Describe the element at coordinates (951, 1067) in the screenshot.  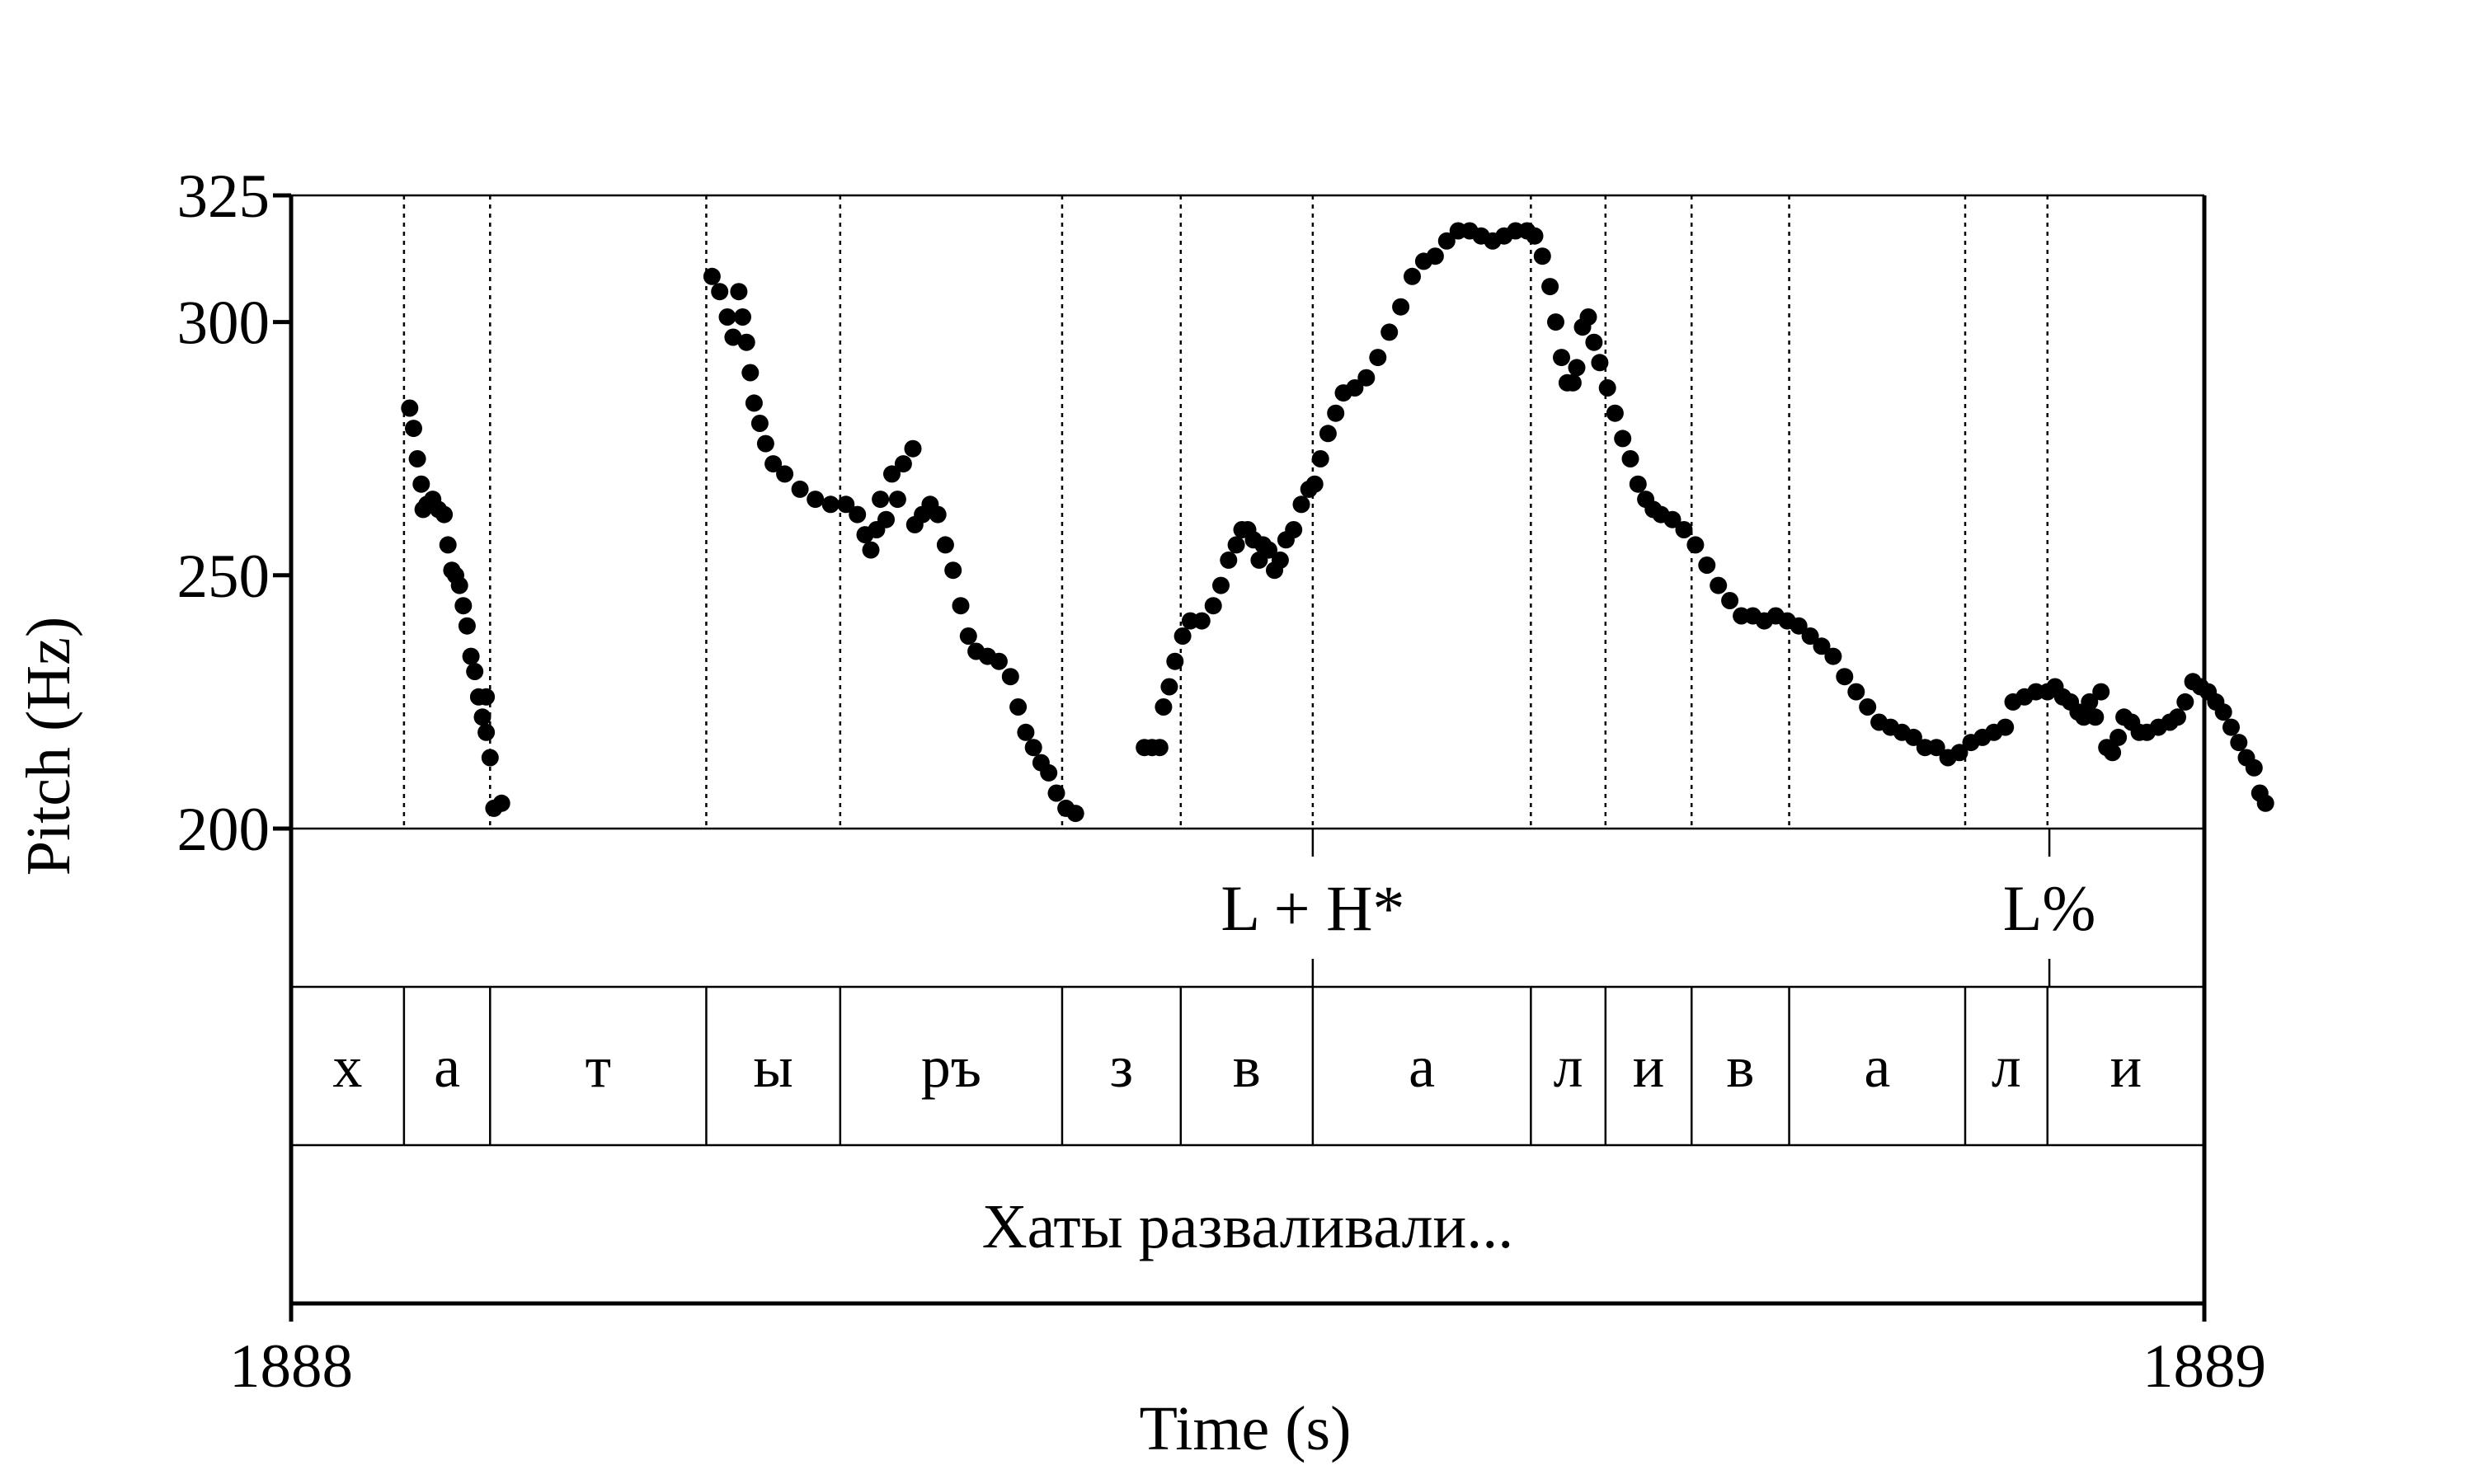
I see `segment-label: ръ` at that location.